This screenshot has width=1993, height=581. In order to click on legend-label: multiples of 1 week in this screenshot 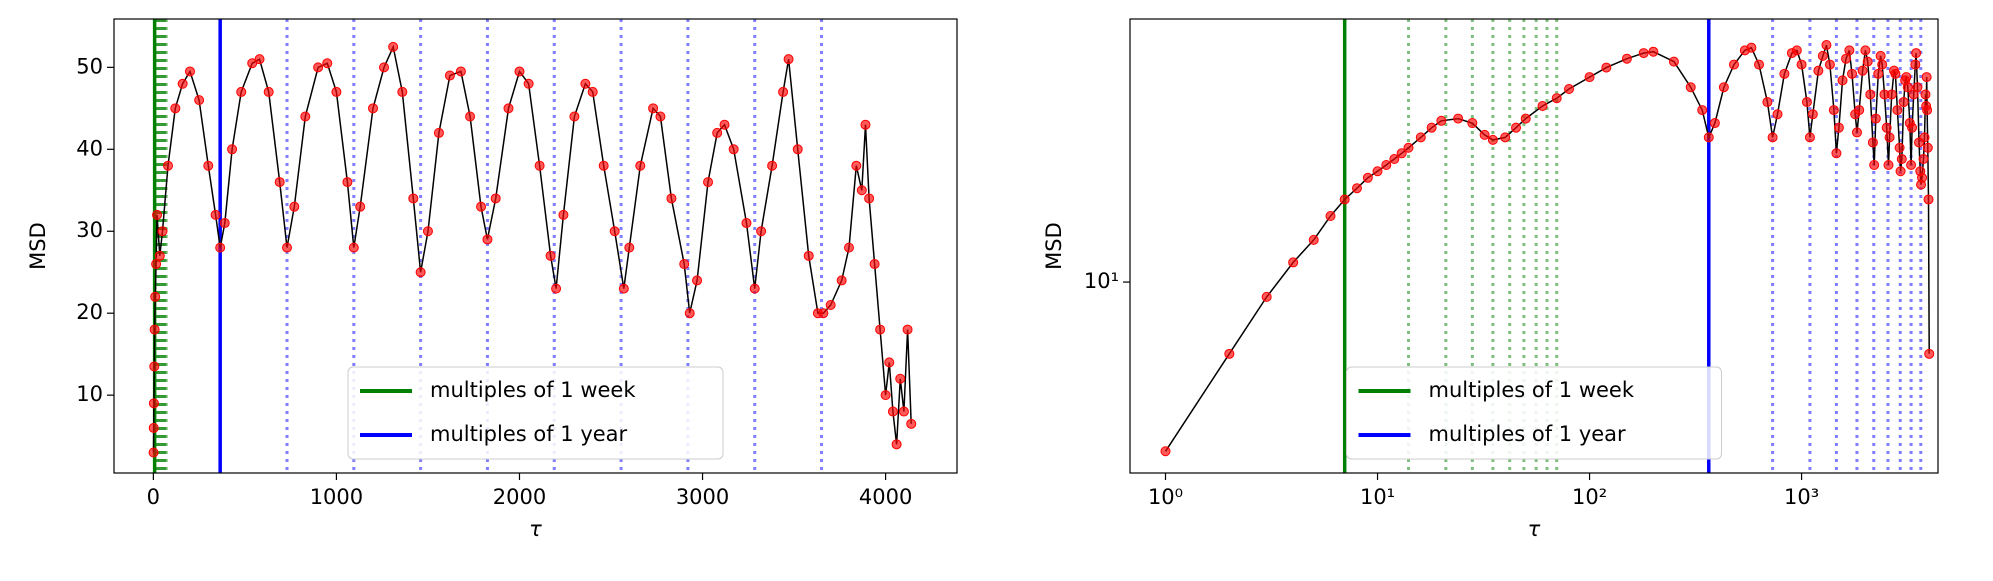, I will do `click(533, 390)`.